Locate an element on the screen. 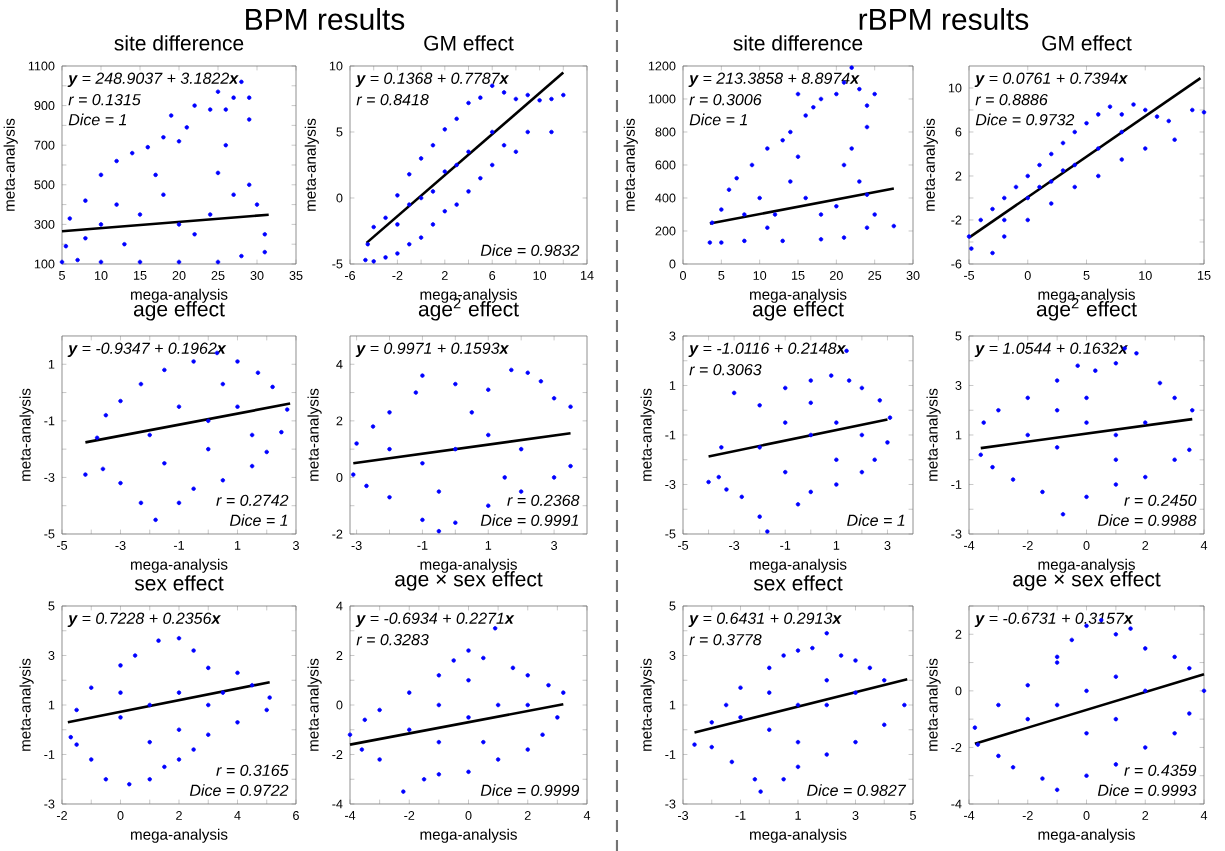 This screenshot has width=1225, height=851. x-tick-label: 1 is located at coordinates (488, 545).